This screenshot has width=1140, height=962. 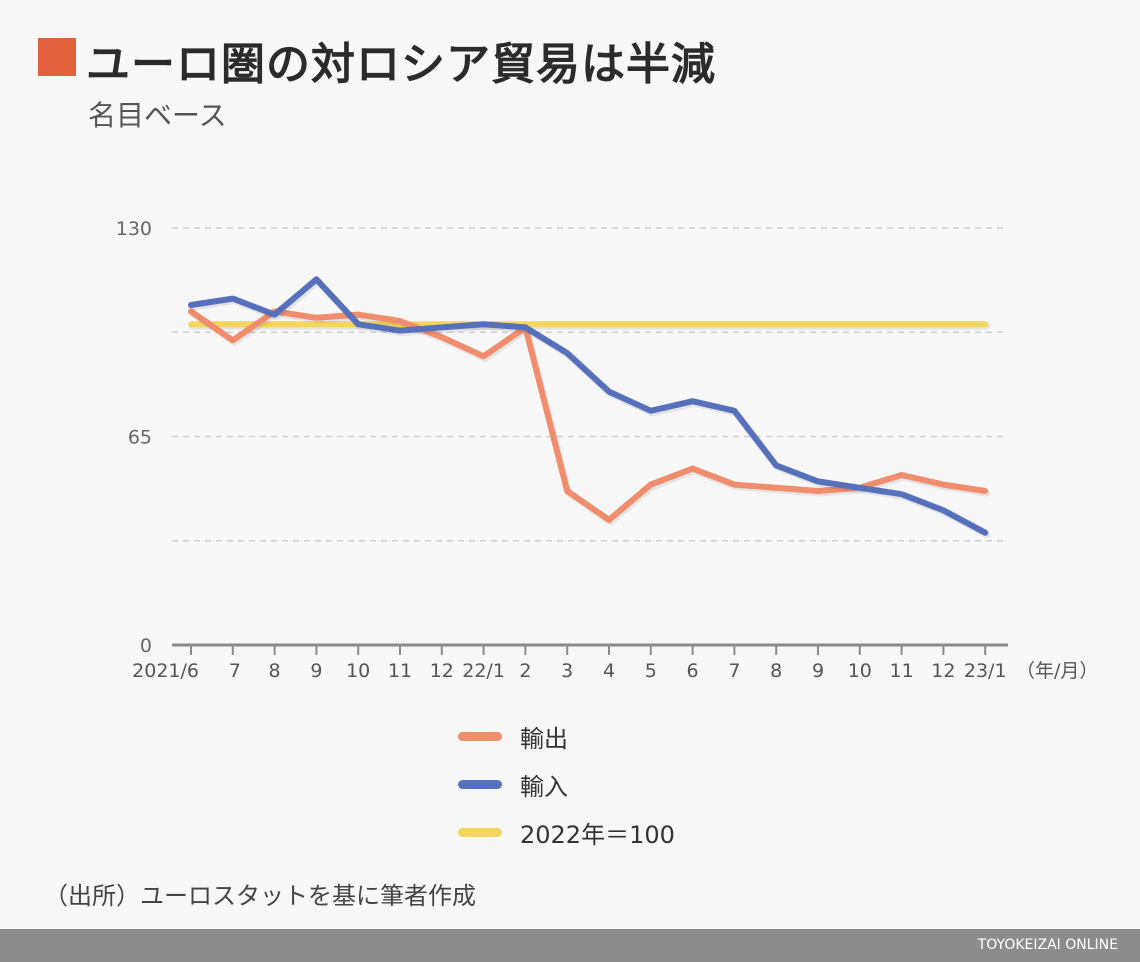 I want to click on legend-item-baseline: 2022年＝100, so click(x=566, y=832).